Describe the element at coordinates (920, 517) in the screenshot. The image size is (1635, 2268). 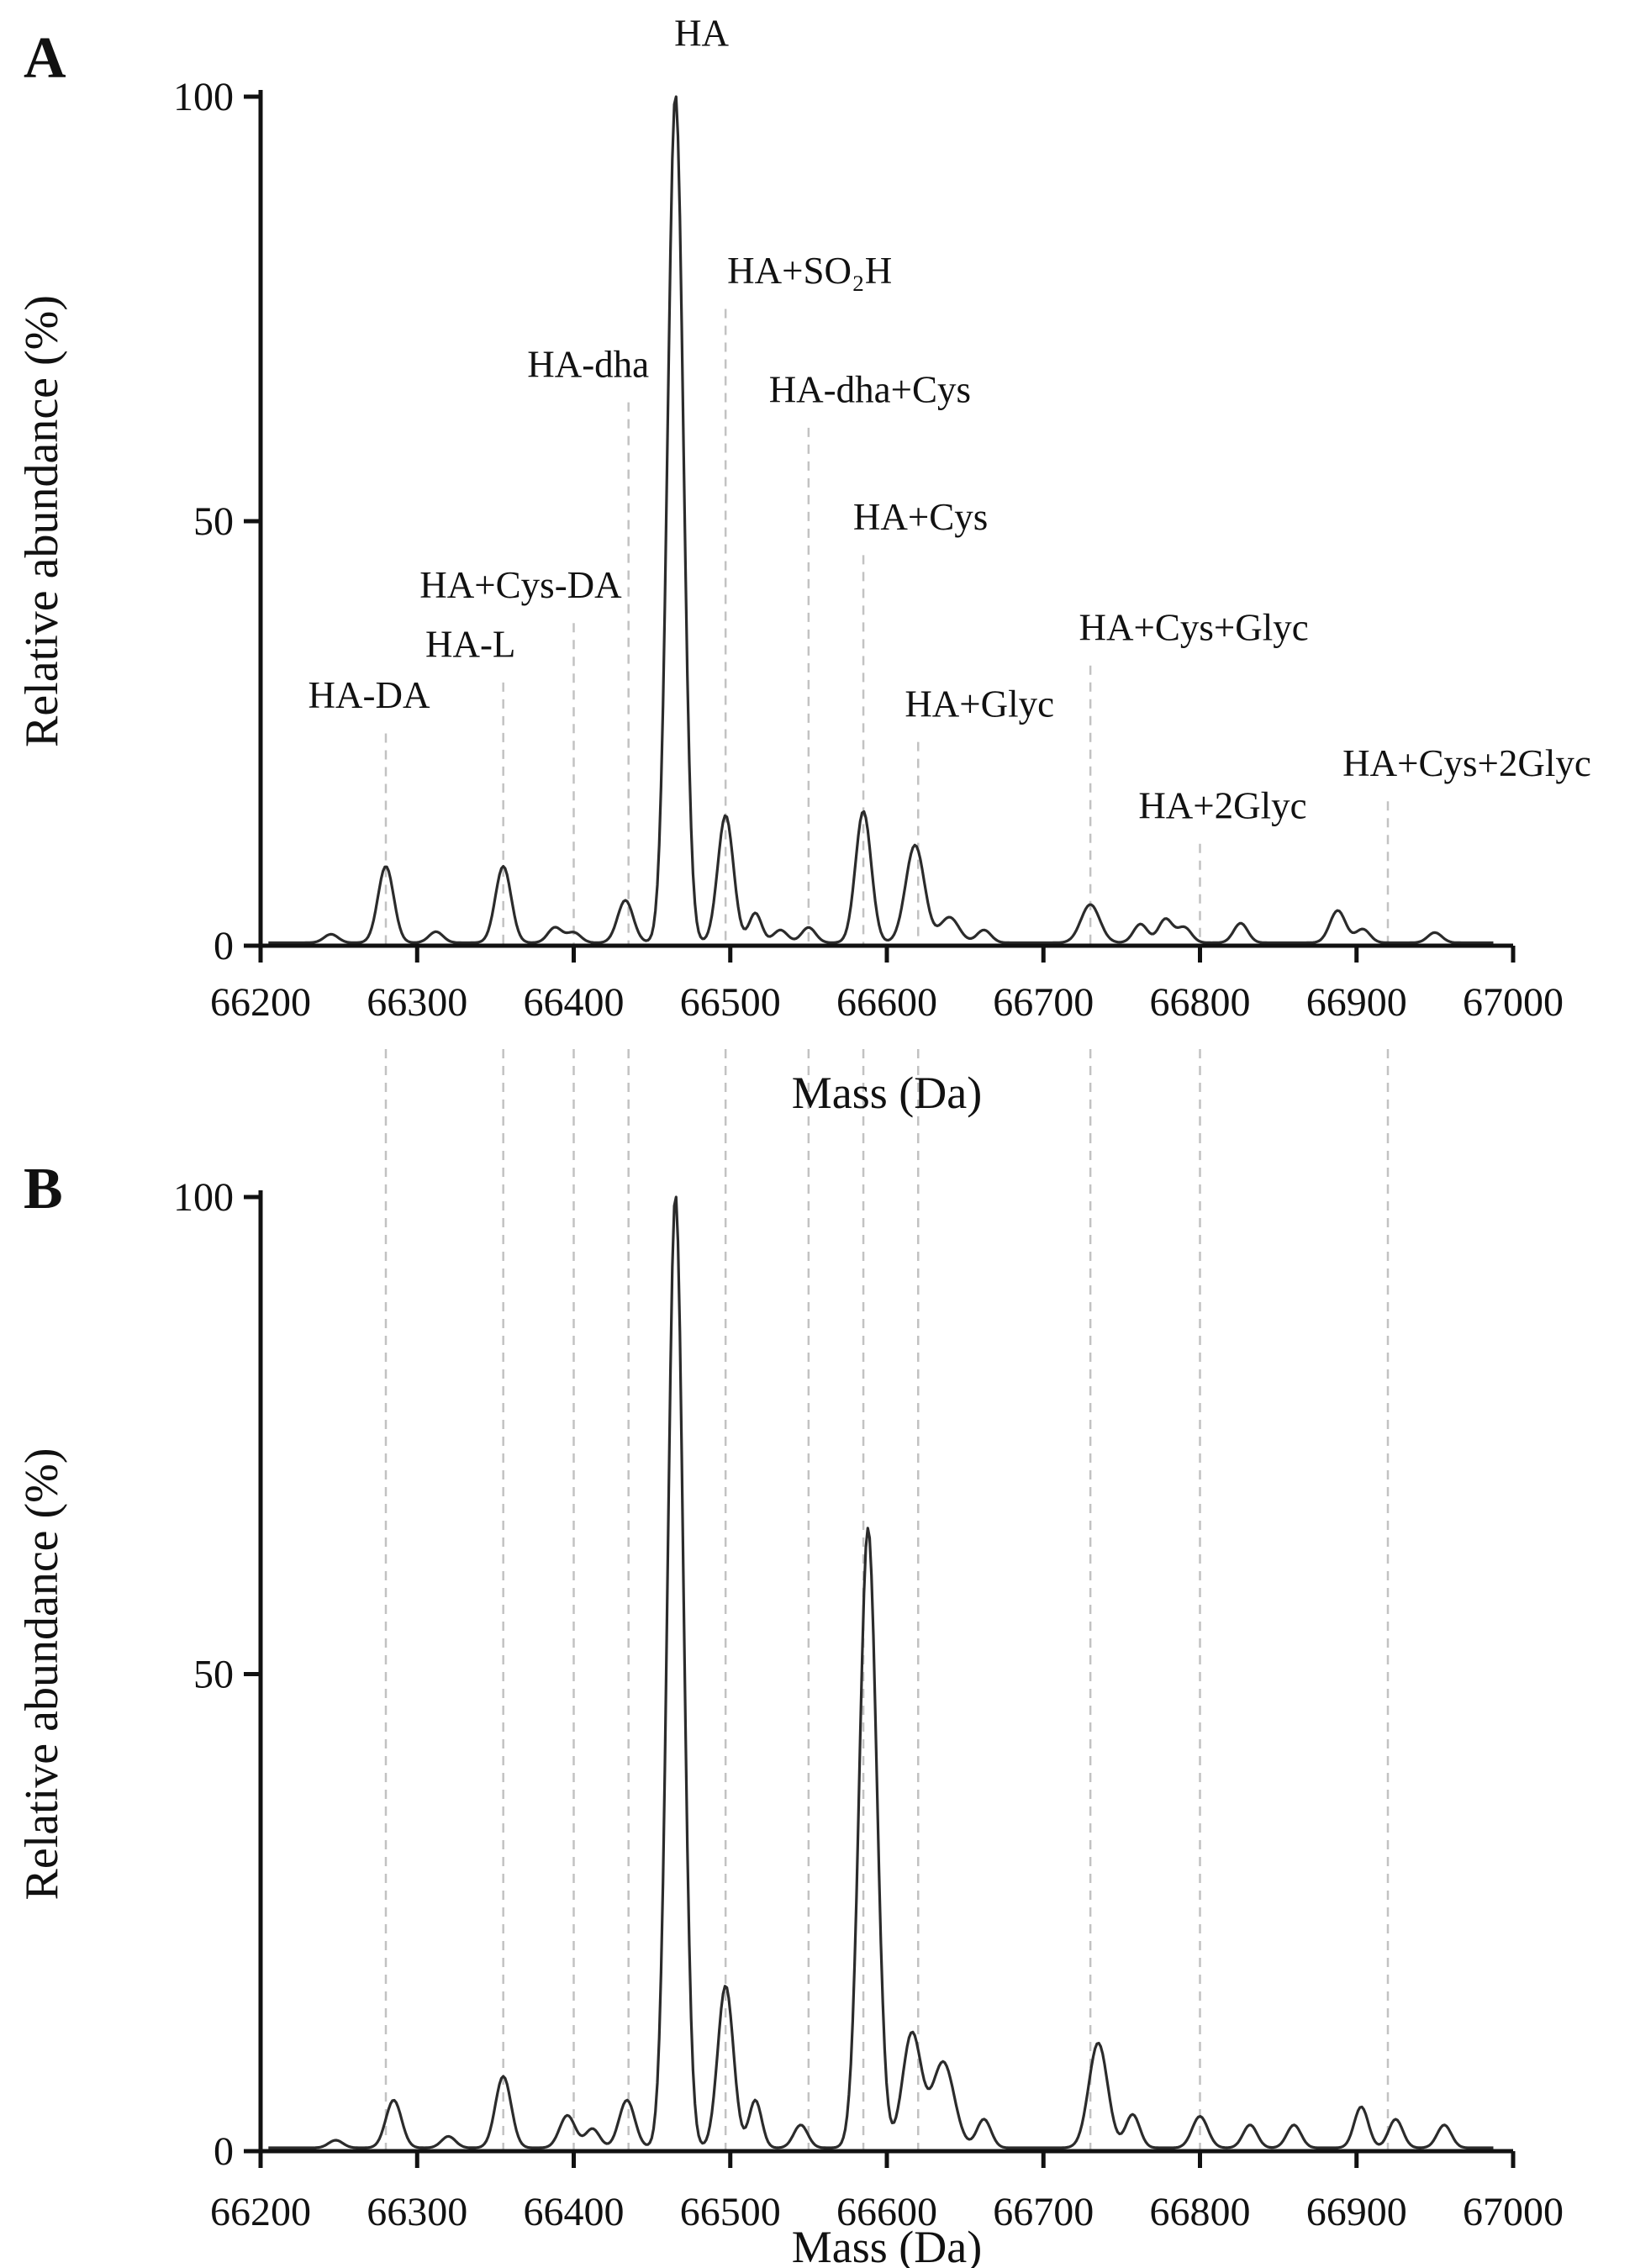
I see `peak-label: HA+Cys` at that location.